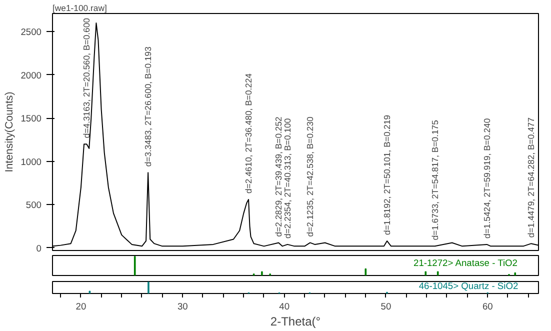  I want to click on annotation: d=4.3163, 2T=20.560, B=0.600, so click(87, 78).